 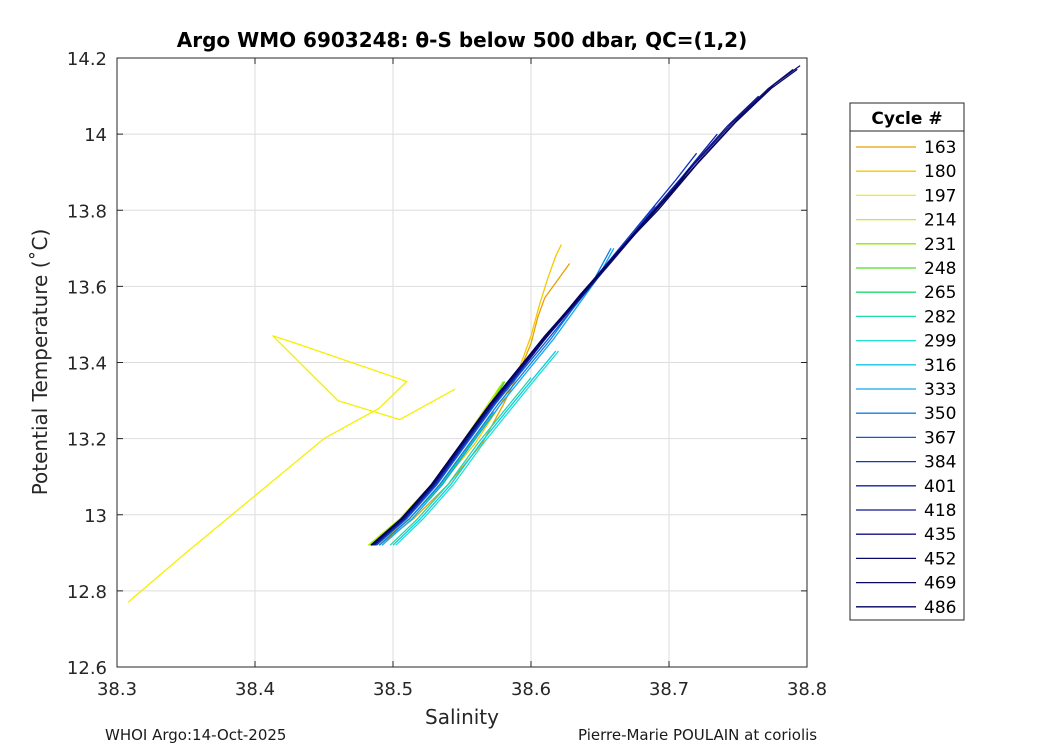 What do you see at coordinates (117, 689) in the screenshot?
I see `x-tick-label: 38.3` at bounding box center [117, 689].